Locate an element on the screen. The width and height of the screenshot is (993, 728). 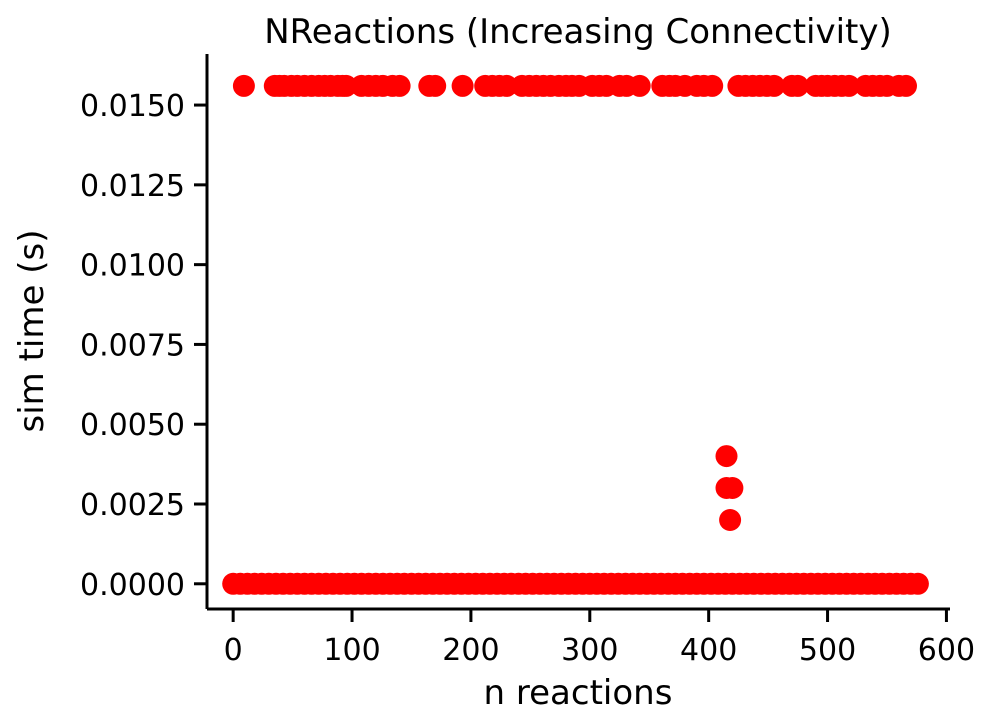
x-tick-label: 300 is located at coordinates (589, 650).